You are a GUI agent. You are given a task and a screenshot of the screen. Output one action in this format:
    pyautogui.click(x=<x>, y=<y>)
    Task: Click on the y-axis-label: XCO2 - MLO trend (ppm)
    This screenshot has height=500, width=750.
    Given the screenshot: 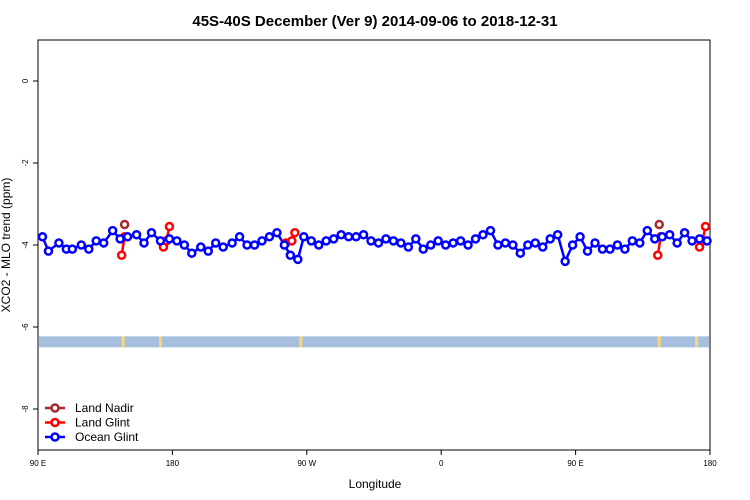 What is the action you would take?
    pyautogui.click(x=6, y=245)
    